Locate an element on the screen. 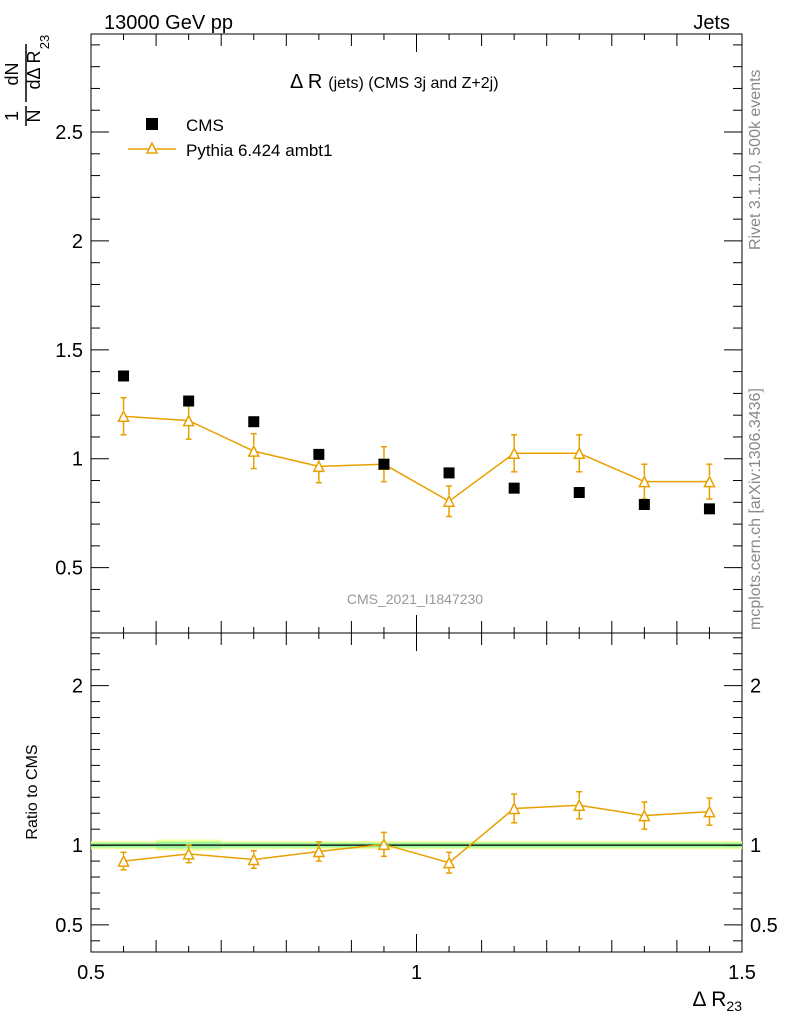 Image resolution: width=786 pixels, height=1024 pixels. analysis-watermark: CMS_2021_I1847230 is located at coordinates (415, 599).